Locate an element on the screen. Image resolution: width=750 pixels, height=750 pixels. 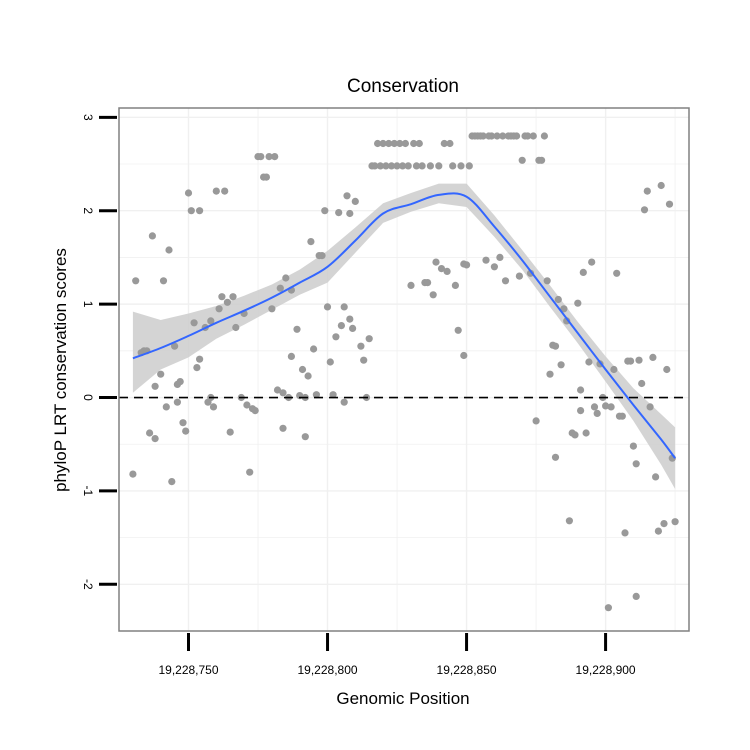
x-axis: 19,228,750 19,228,800 19,228,850 19,228,900 is located at coordinates (397, 655).